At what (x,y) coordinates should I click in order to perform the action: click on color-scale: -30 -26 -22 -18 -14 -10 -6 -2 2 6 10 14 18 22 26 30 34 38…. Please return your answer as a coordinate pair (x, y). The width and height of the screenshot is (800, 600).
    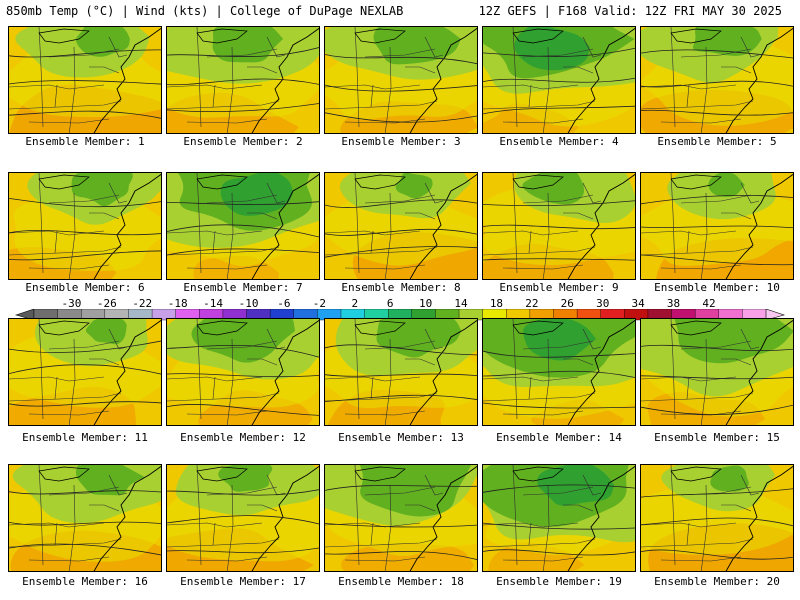
    Looking at the image, I should click on (400, 309).